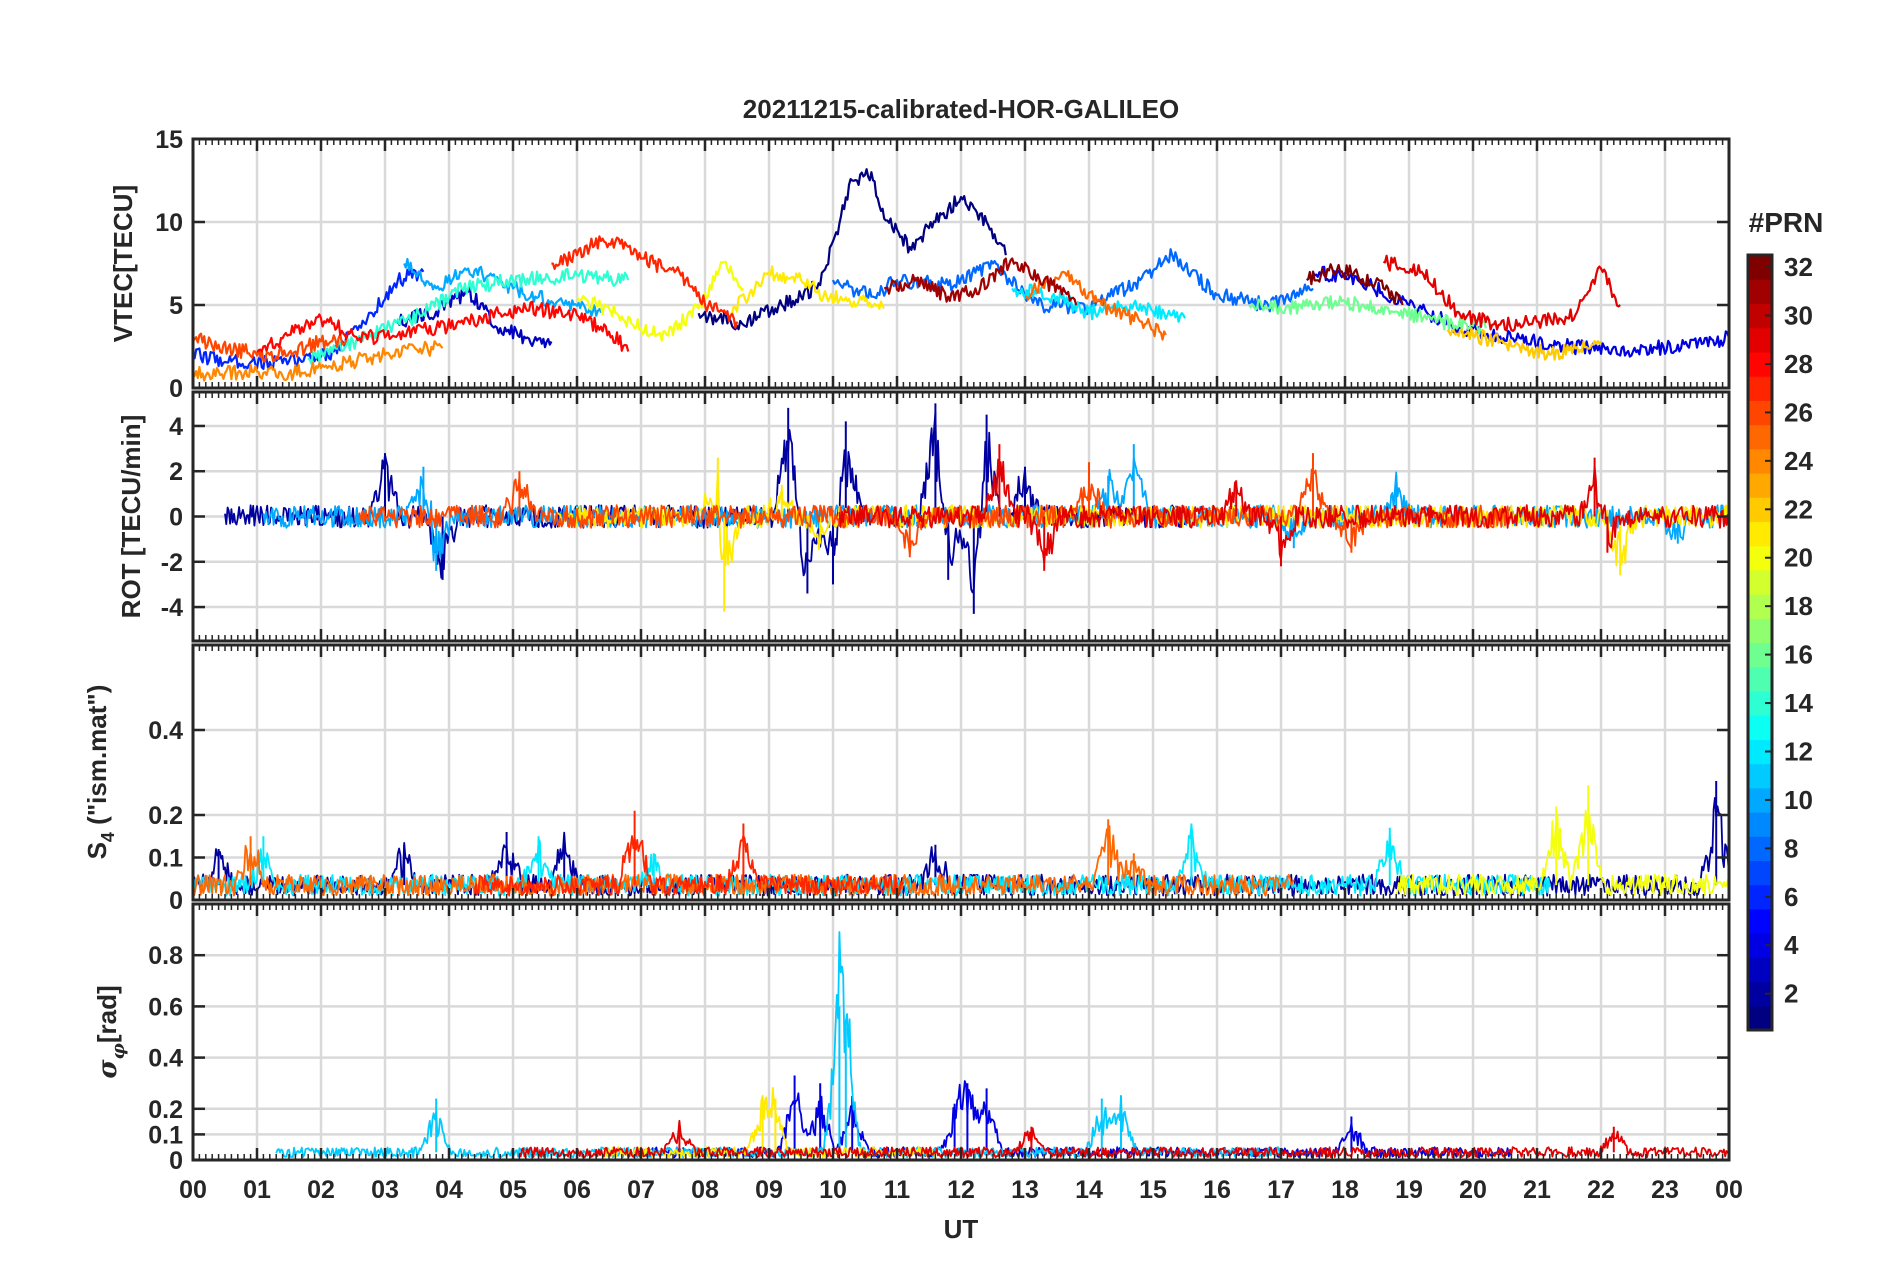 The width and height of the screenshot is (1902, 1272). What do you see at coordinates (1798, 703) in the screenshot?
I see `colorbar-tick-label: 14` at bounding box center [1798, 703].